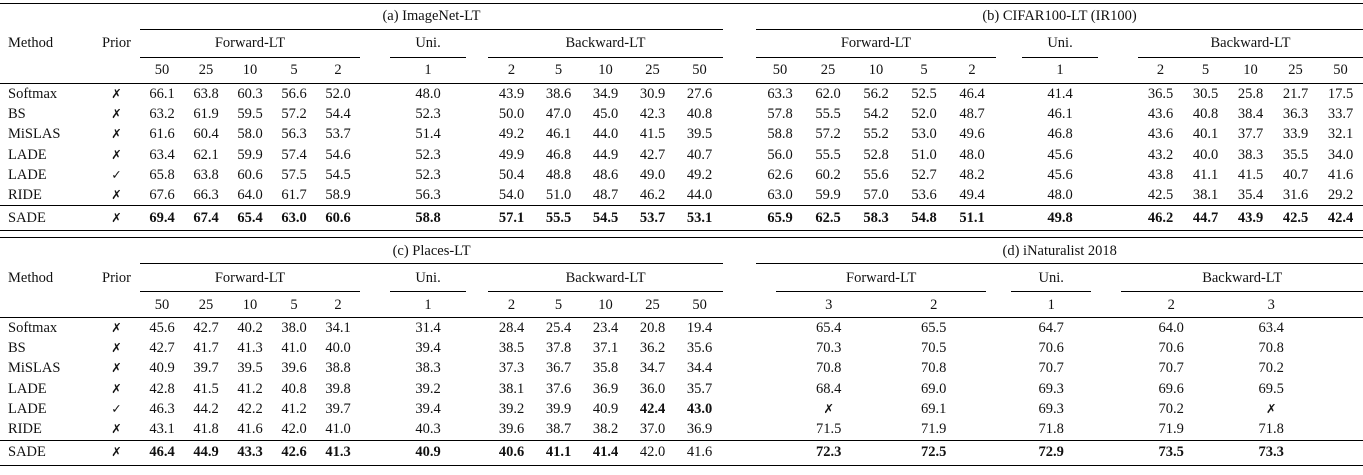 The image size is (1363, 475). I want to click on value-cell: 42.7, so click(162, 348).